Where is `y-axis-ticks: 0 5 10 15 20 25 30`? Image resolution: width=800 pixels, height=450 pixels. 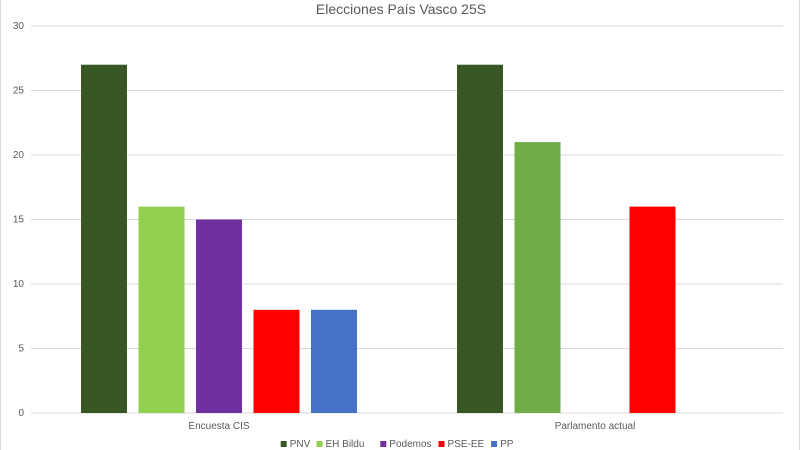
y-axis-ticks: 0 5 10 15 20 25 30 is located at coordinates (19, 220).